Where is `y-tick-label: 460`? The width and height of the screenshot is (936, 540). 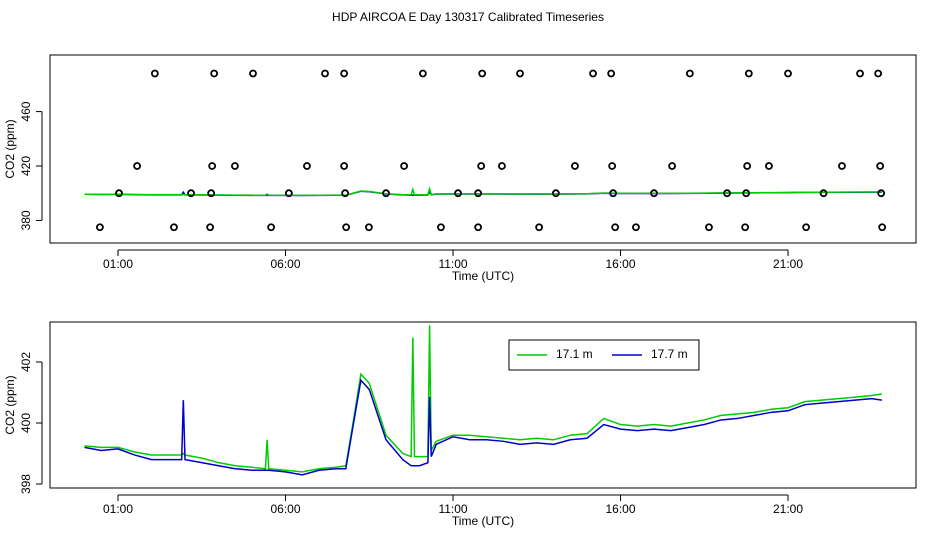
y-tick-label: 460 is located at coordinates (26, 111).